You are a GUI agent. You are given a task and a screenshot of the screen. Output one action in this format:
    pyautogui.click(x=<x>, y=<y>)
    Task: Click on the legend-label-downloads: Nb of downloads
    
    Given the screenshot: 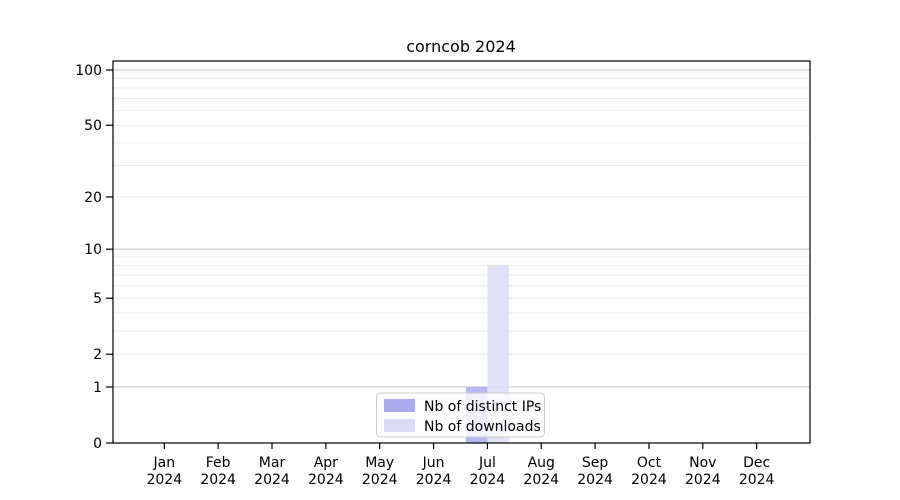 What is the action you would take?
    pyautogui.click(x=482, y=427)
    